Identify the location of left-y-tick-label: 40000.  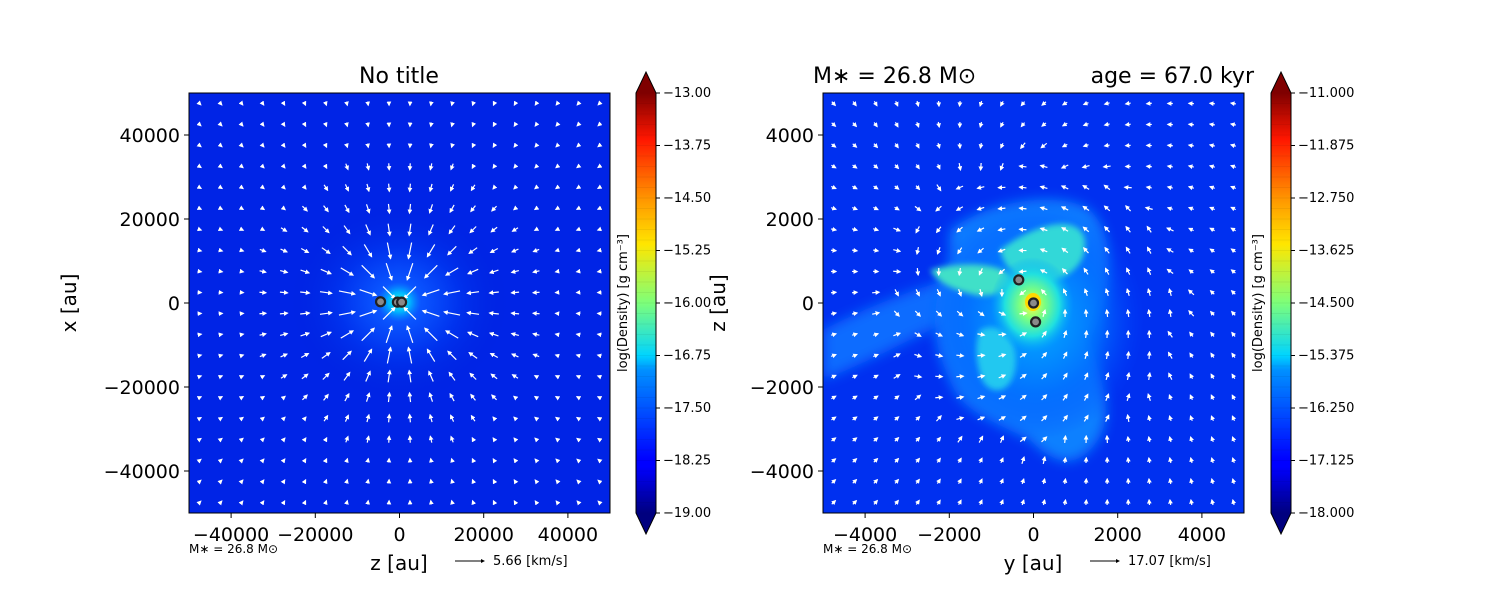
(150, 136).